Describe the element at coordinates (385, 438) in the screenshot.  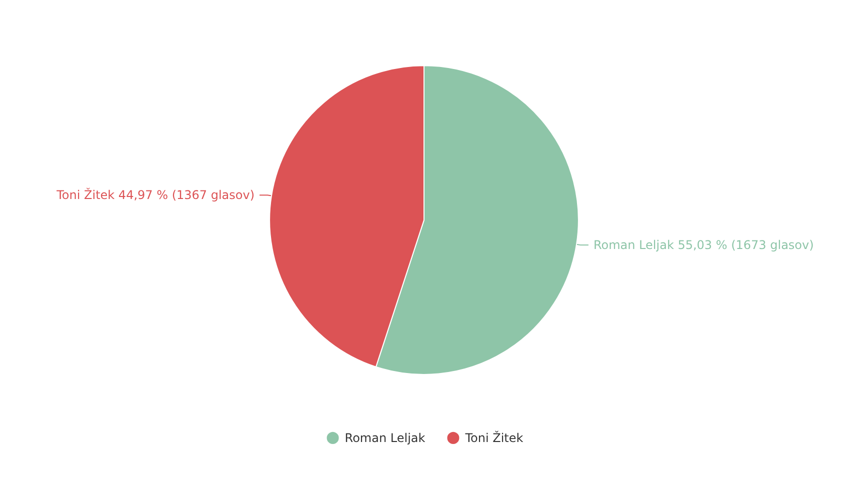
I see `legend-label: Roman Leljak` at that location.